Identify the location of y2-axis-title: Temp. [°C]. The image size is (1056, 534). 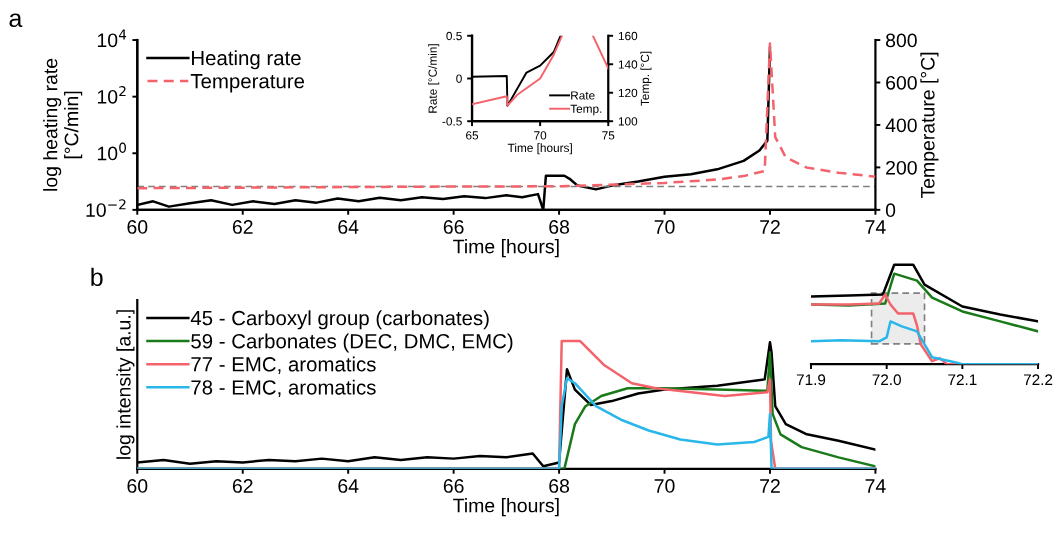
(646, 78).